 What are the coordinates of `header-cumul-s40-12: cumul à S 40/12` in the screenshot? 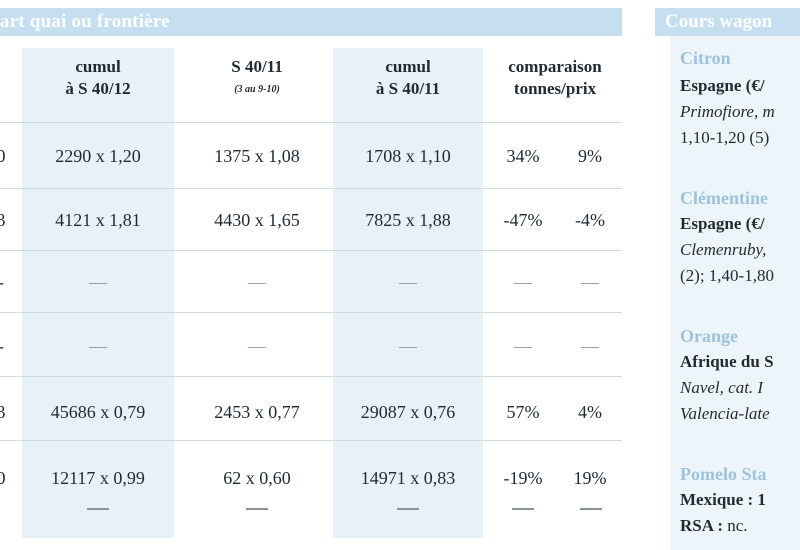 It's located at (98, 78).